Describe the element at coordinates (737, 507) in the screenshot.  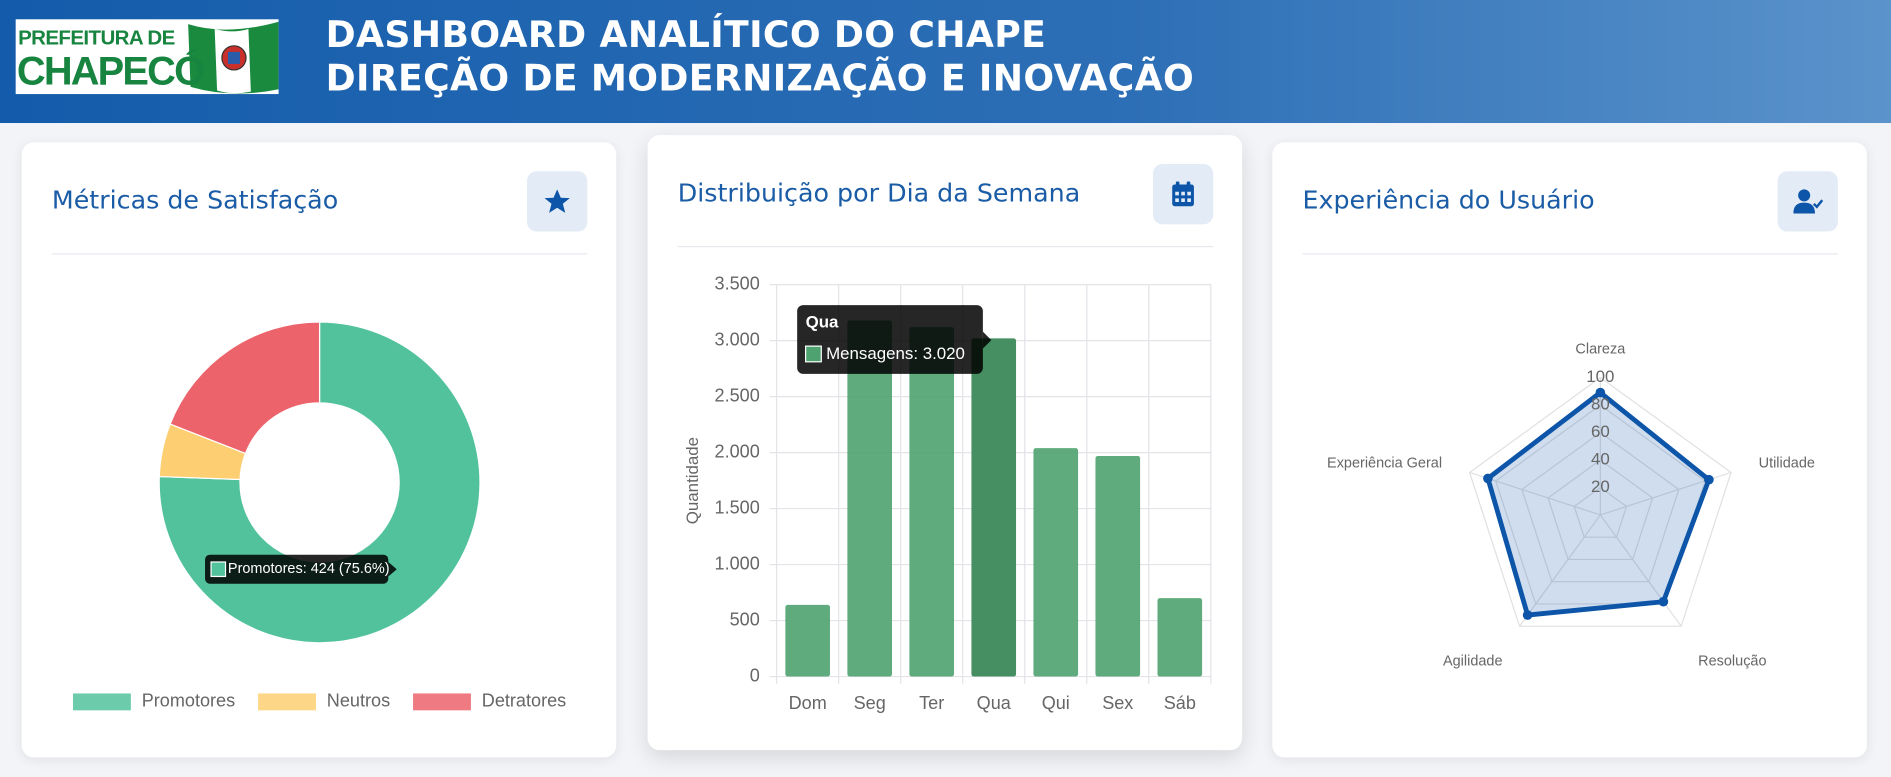
I see `y-tick-label: 1.500` at that location.